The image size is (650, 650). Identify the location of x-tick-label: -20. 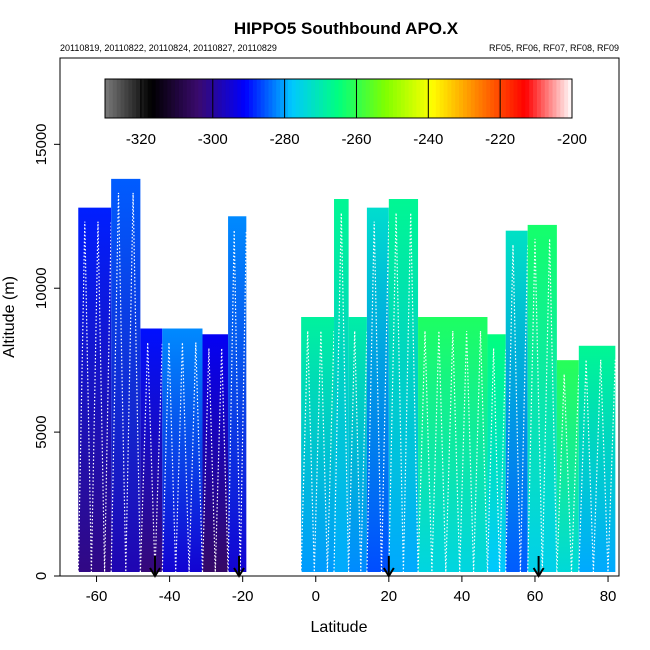
(243, 596).